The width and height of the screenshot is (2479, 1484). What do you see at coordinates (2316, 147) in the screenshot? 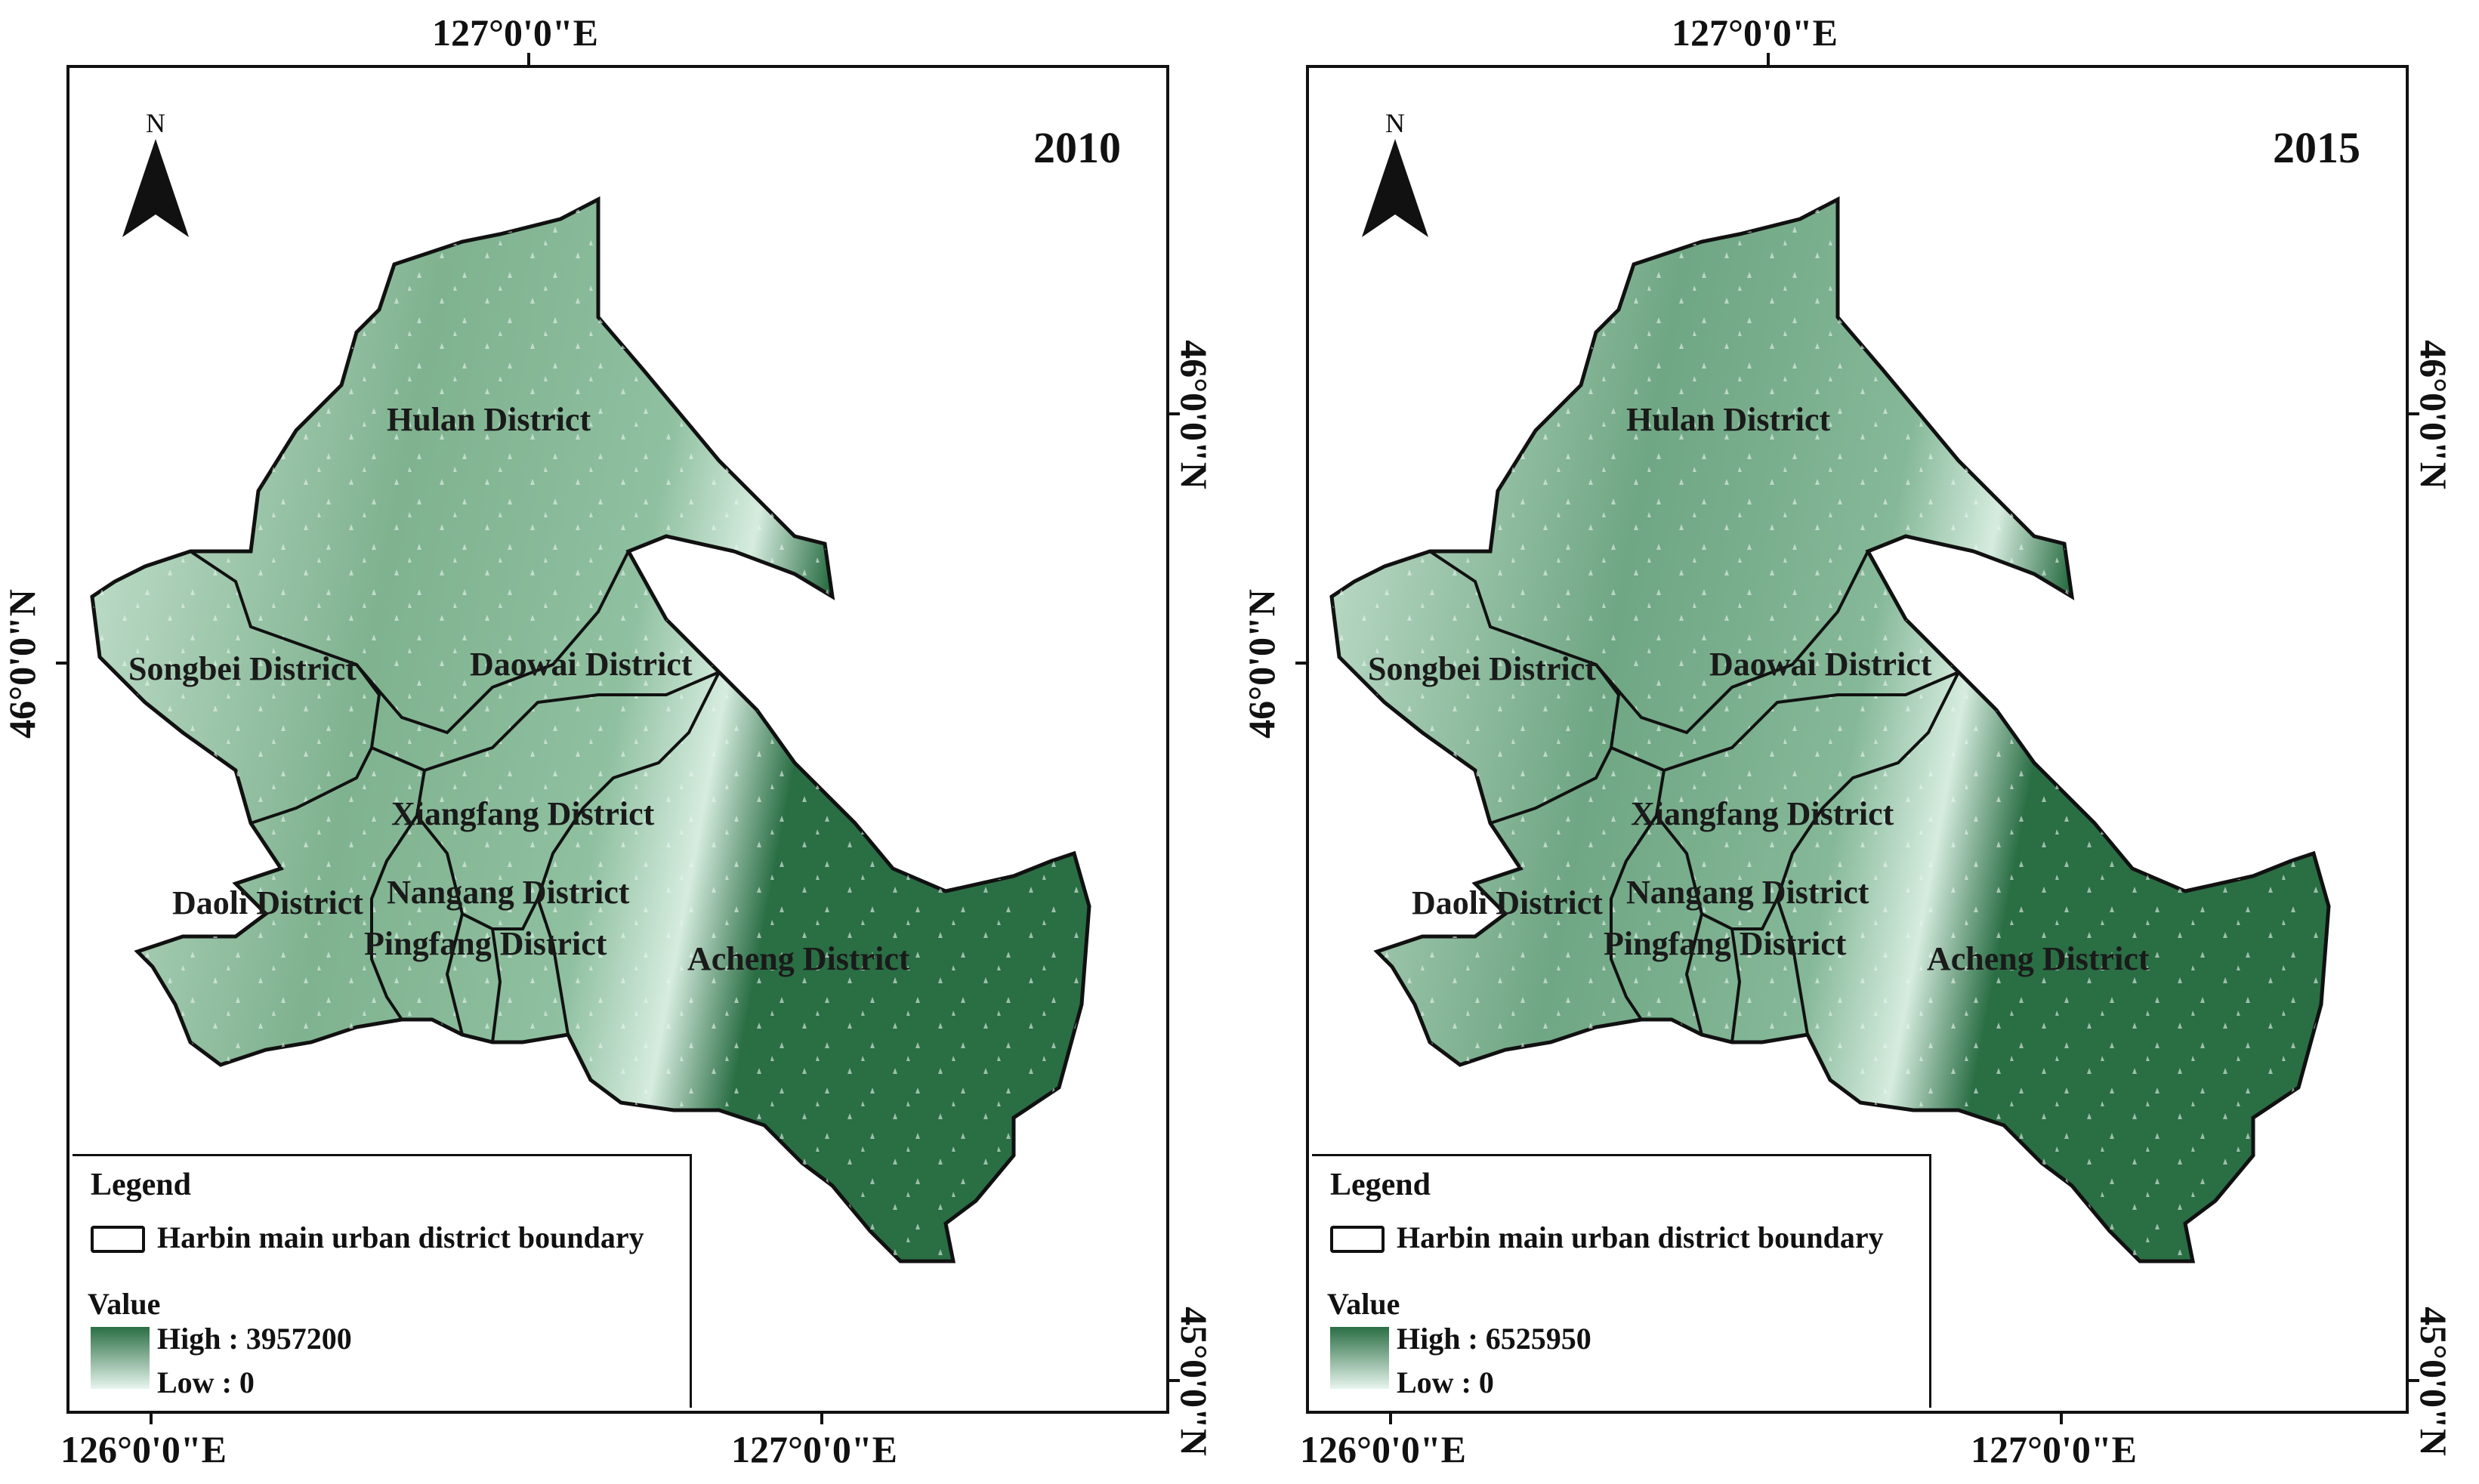
I see `year-label: 2015` at bounding box center [2316, 147].